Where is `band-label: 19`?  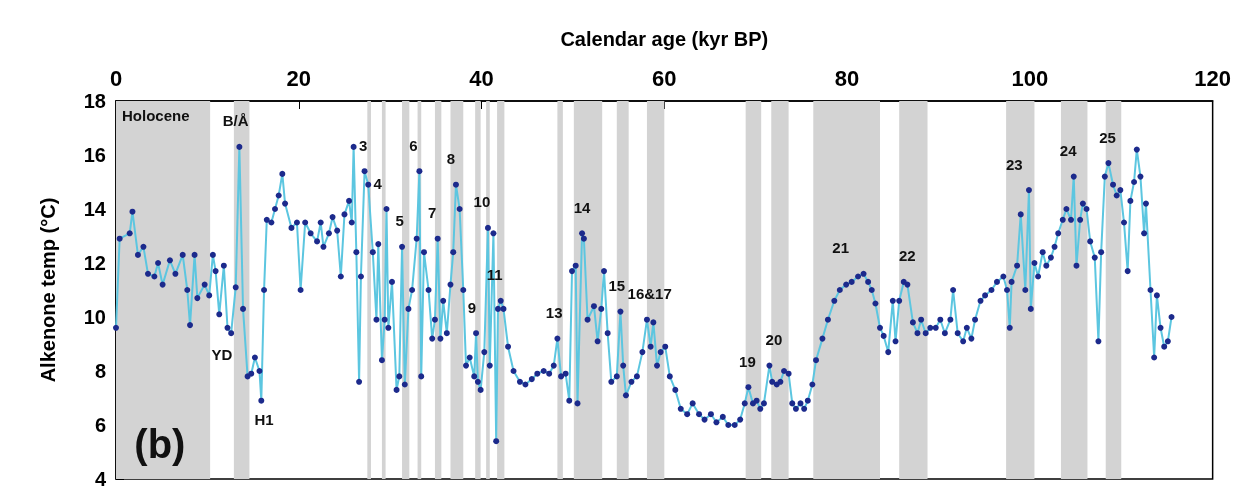 band-label: 19 is located at coordinates (747, 361).